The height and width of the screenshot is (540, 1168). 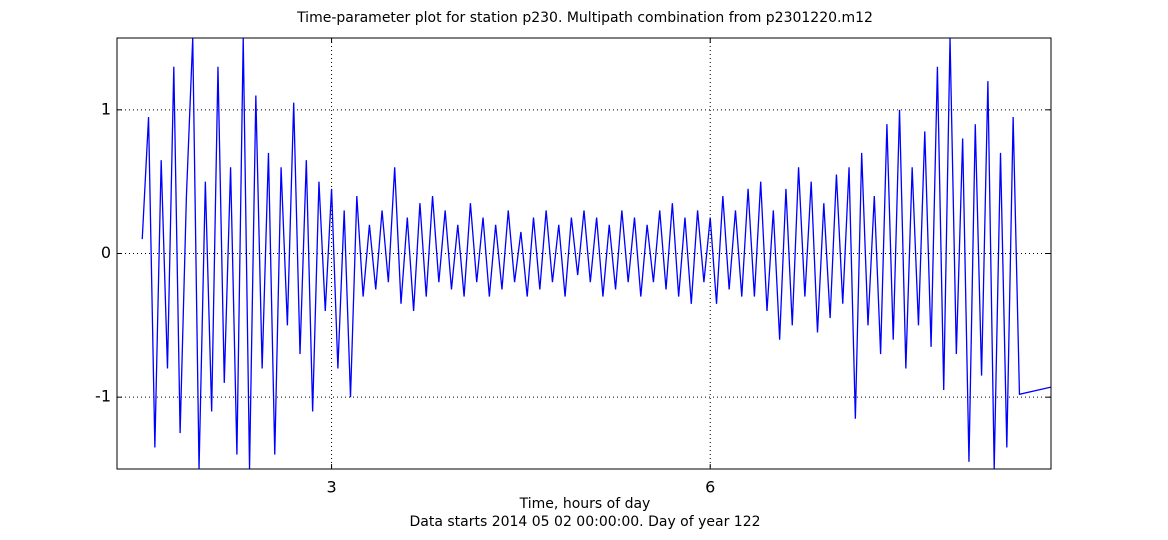 What do you see at coordinates (585, 504) in the screenshot?
I see `x-axis-label: Time, hours of day` at bounding box center [585, 504].